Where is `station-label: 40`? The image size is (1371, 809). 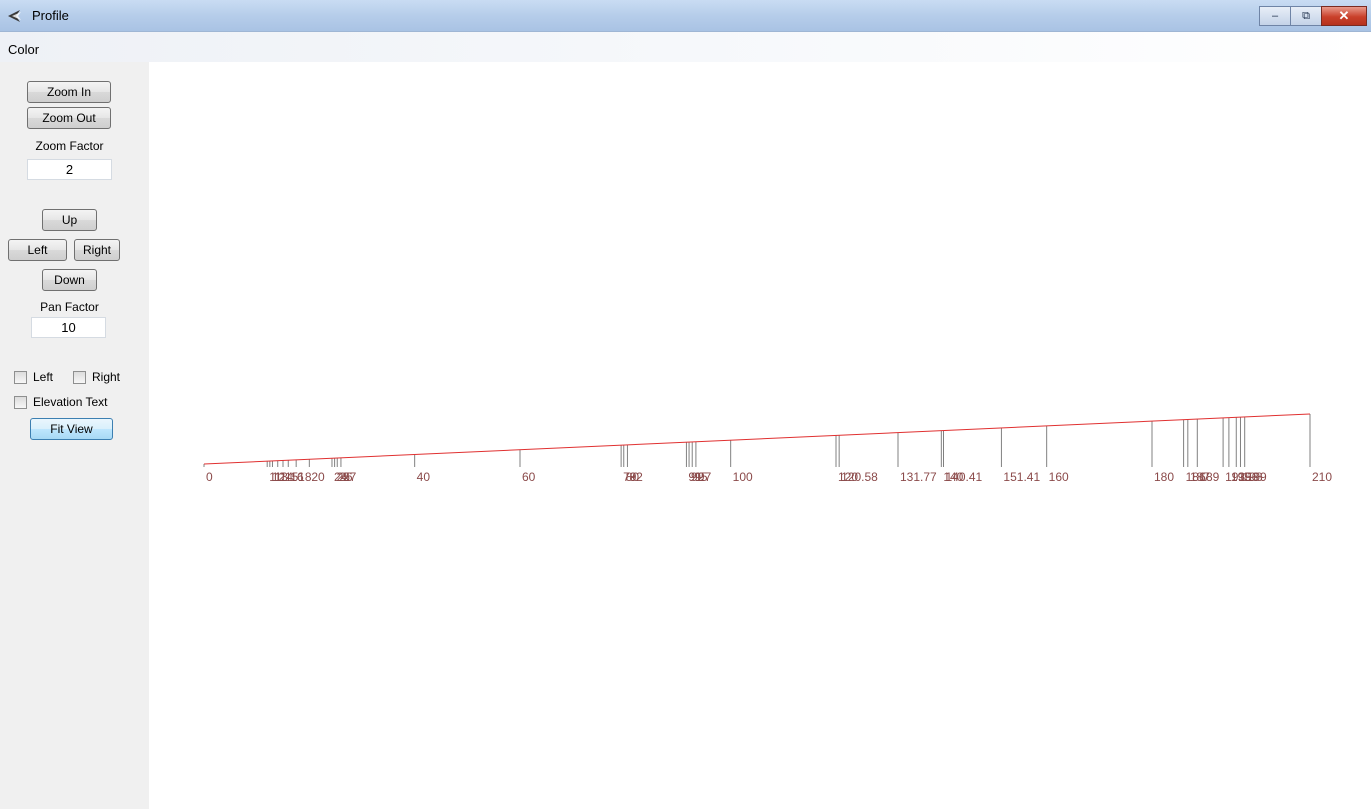
station-label: 40 is located at coordinates (424, 477).